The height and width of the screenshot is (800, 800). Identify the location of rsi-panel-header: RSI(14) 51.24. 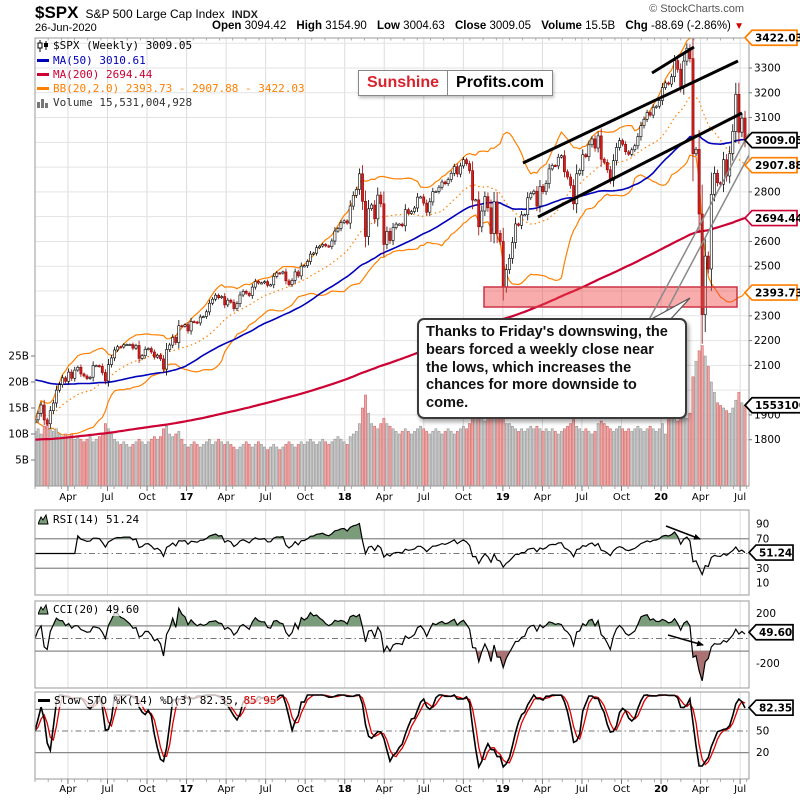
(89, 519).